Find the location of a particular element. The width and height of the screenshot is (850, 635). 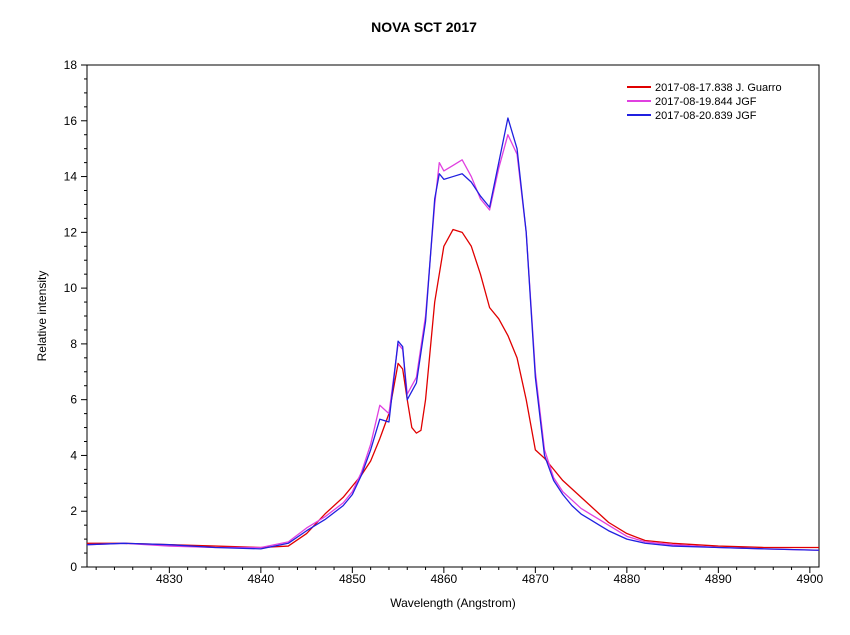

legend-label-3: 2017-08-20.839 JGF is located at coordinates (706, 116).